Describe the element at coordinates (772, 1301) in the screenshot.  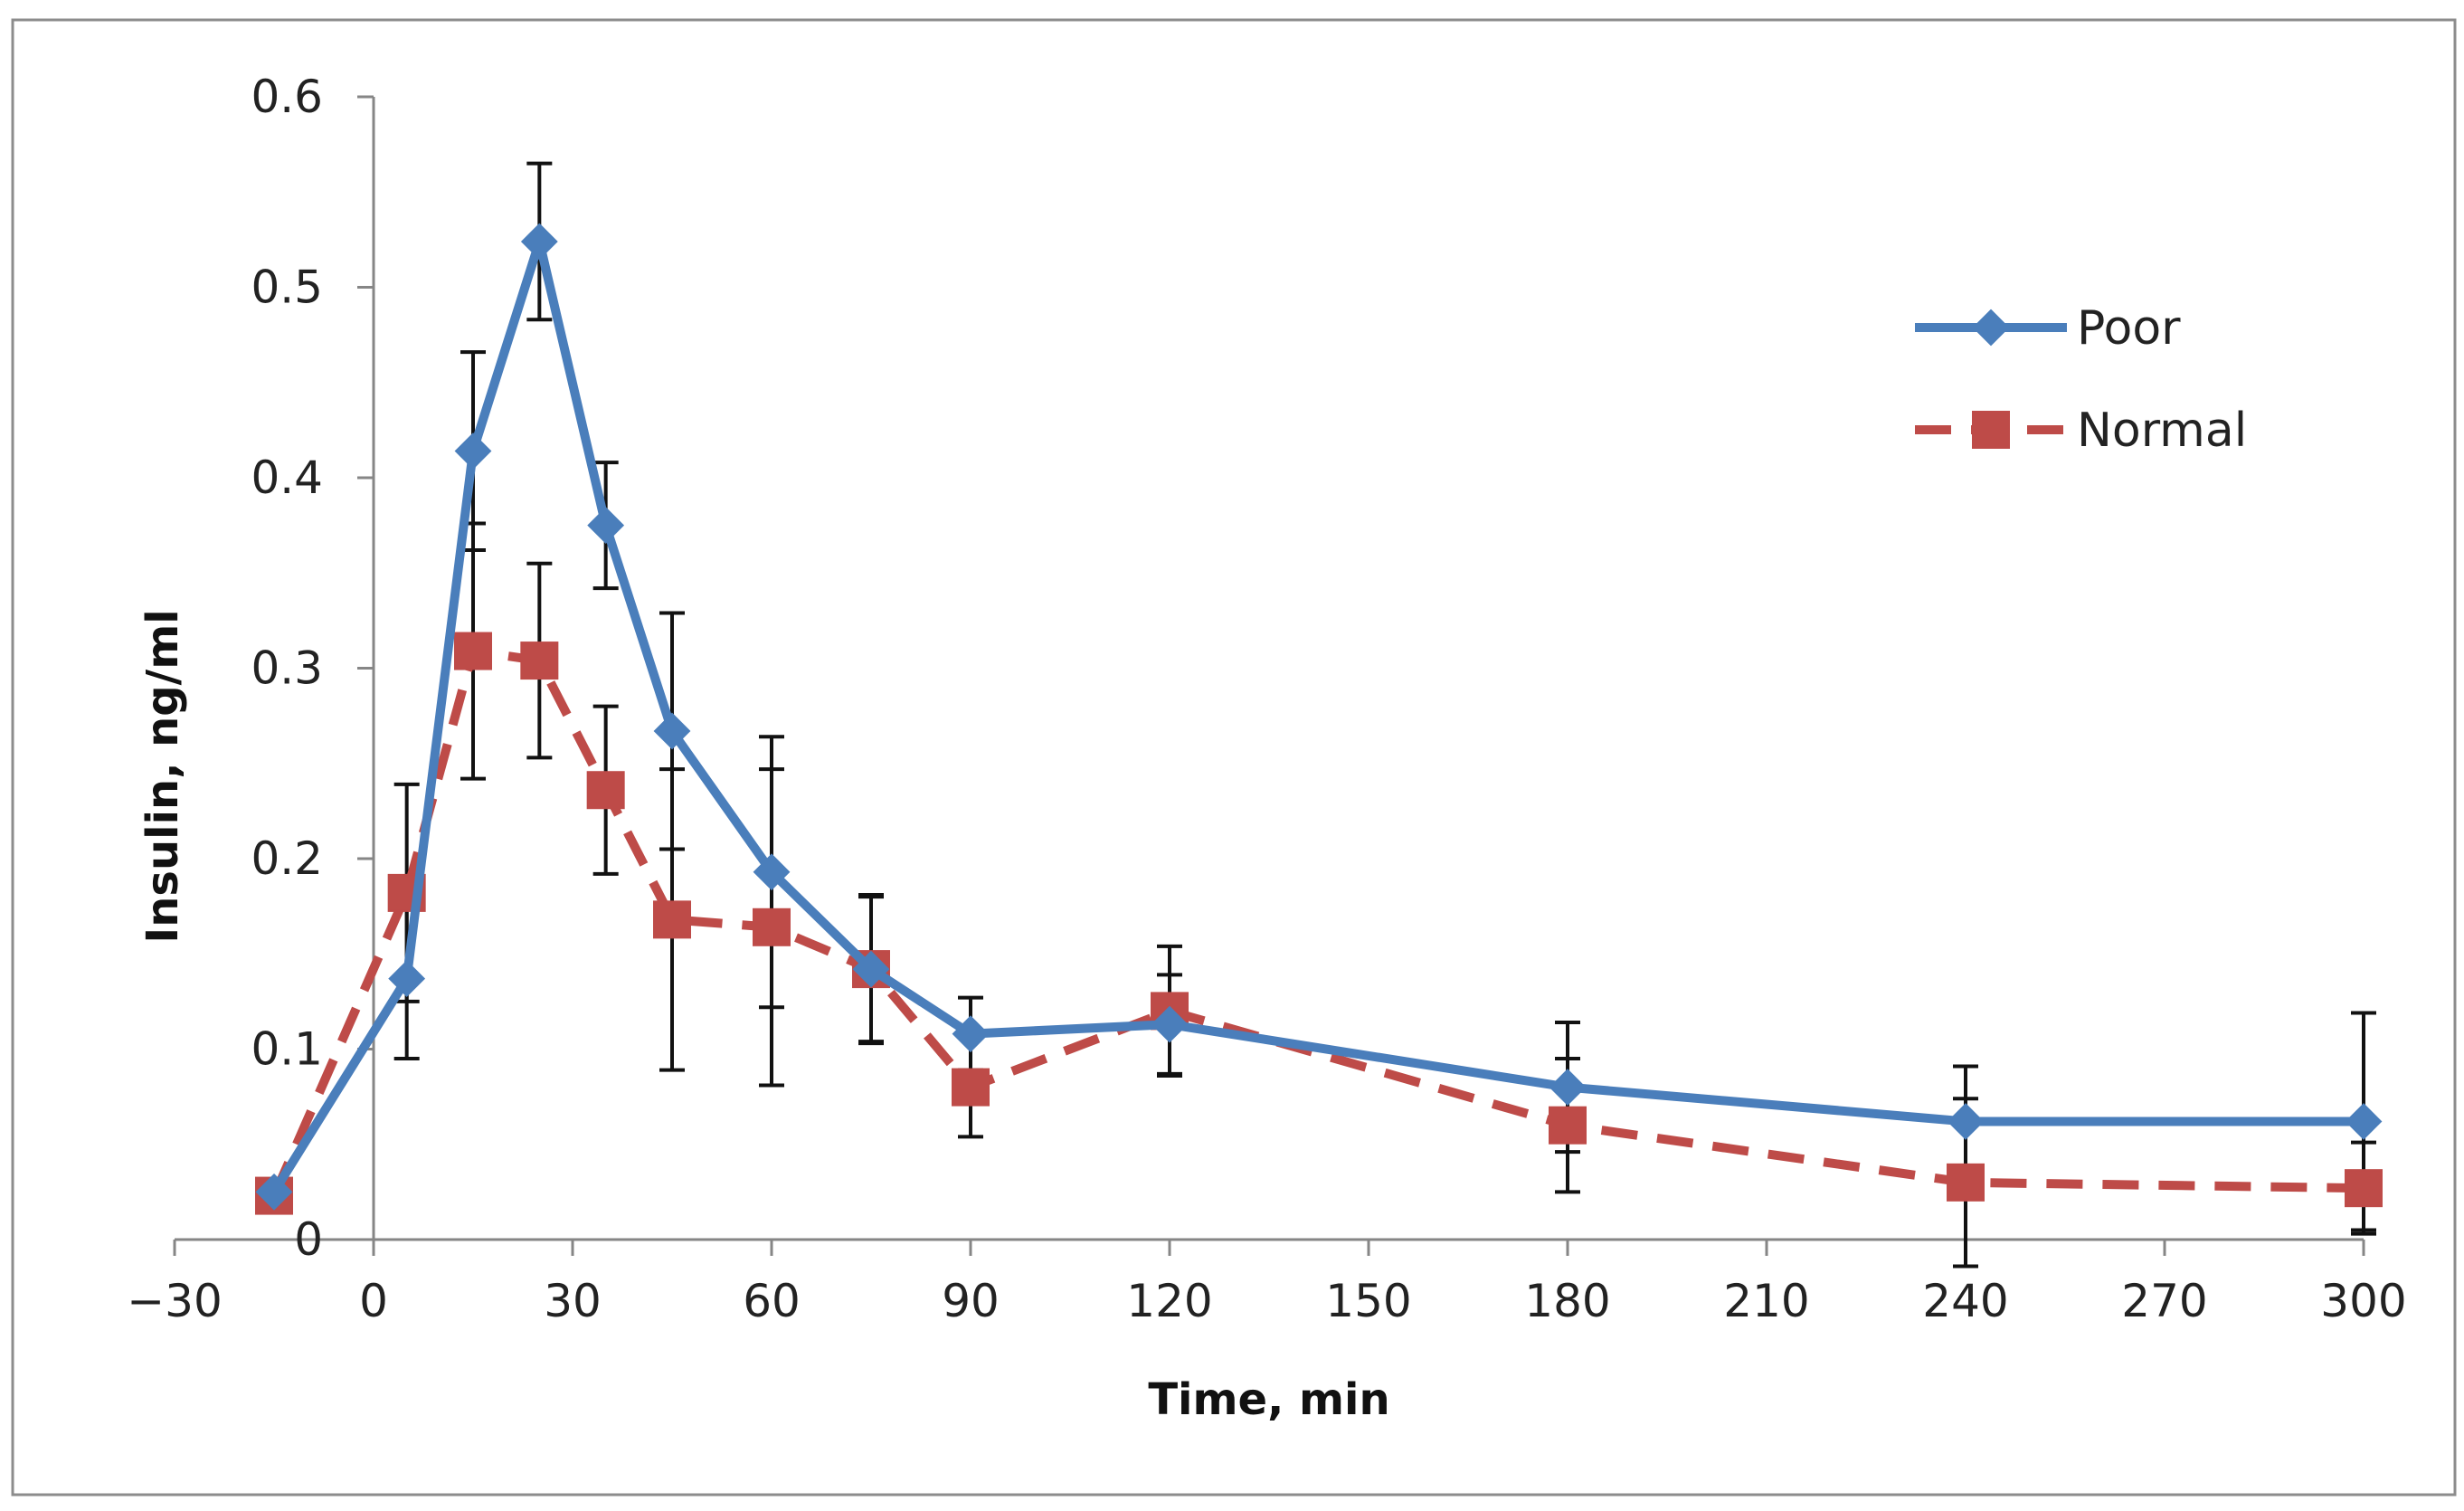
I see `x-tick-label: 60` at that location.